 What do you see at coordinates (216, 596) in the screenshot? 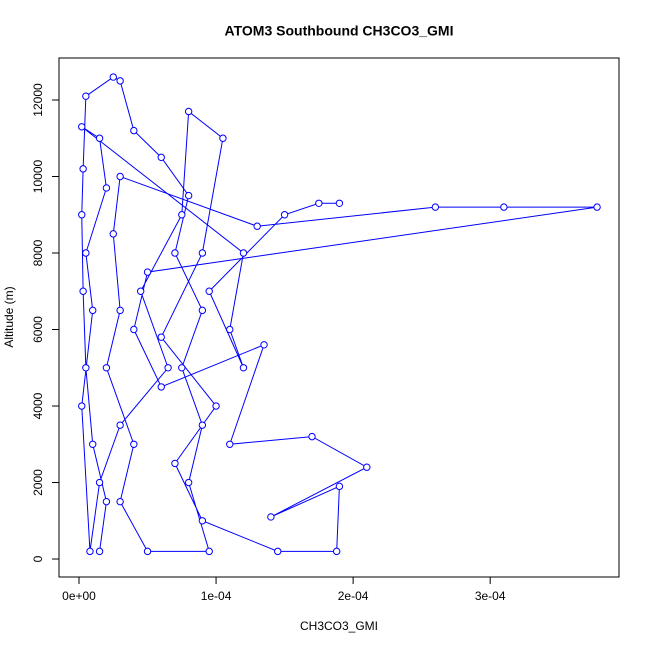
I see `x-tick-label: 1e-04` at bounding box center [216, 596].